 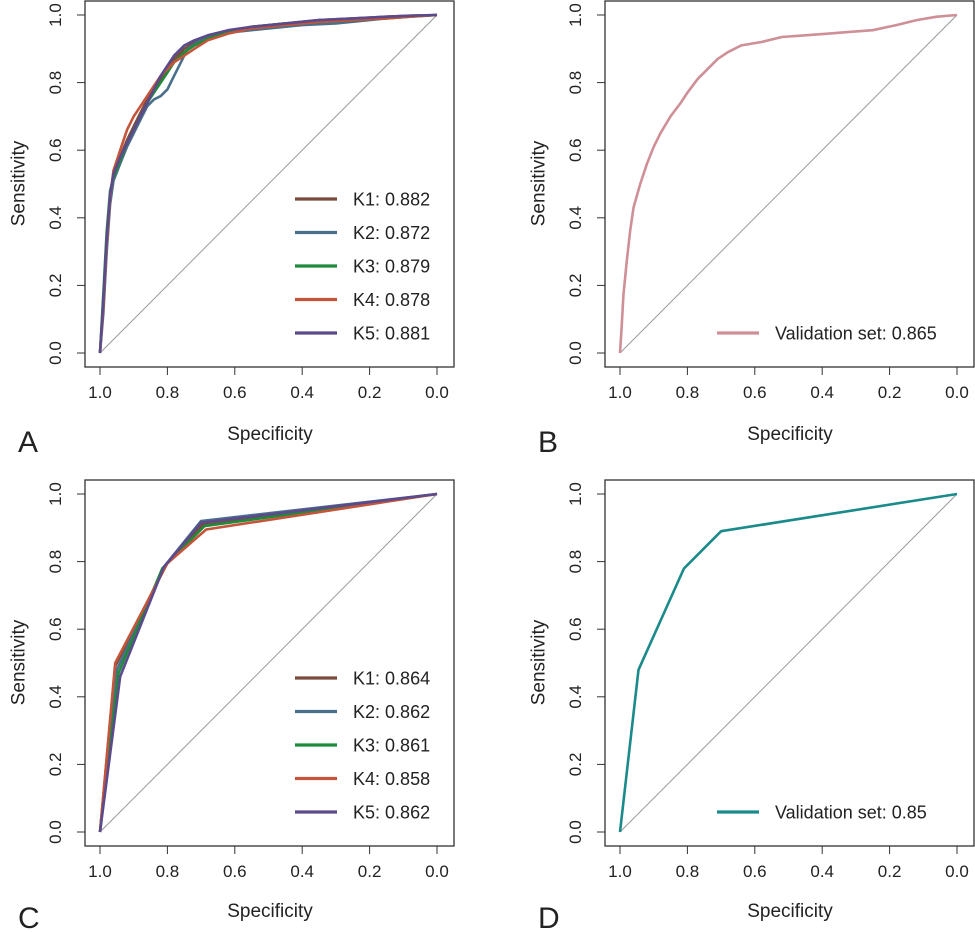 I want to click on roc-curve-k5, so click(x=268, y=662).